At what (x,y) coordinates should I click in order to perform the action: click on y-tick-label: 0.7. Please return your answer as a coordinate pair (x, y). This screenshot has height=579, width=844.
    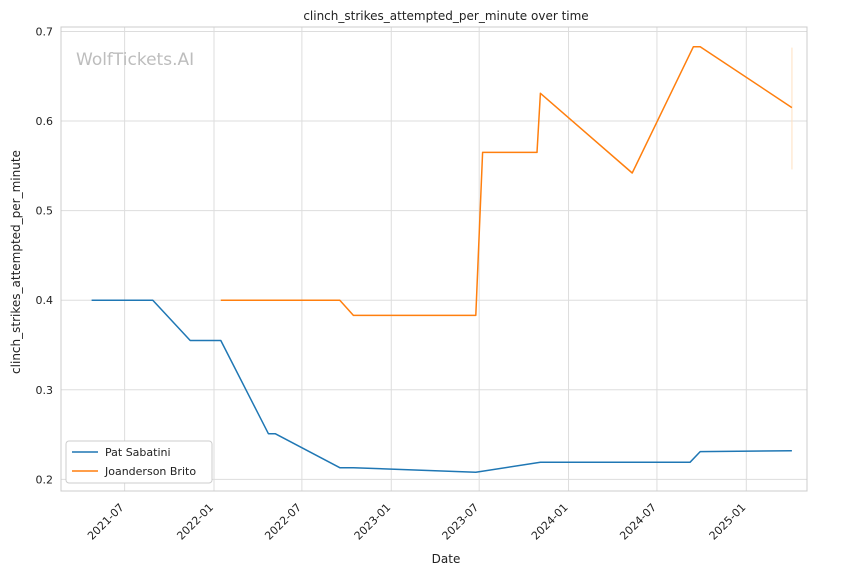
    Looking at the image, I should click on (45, 31).